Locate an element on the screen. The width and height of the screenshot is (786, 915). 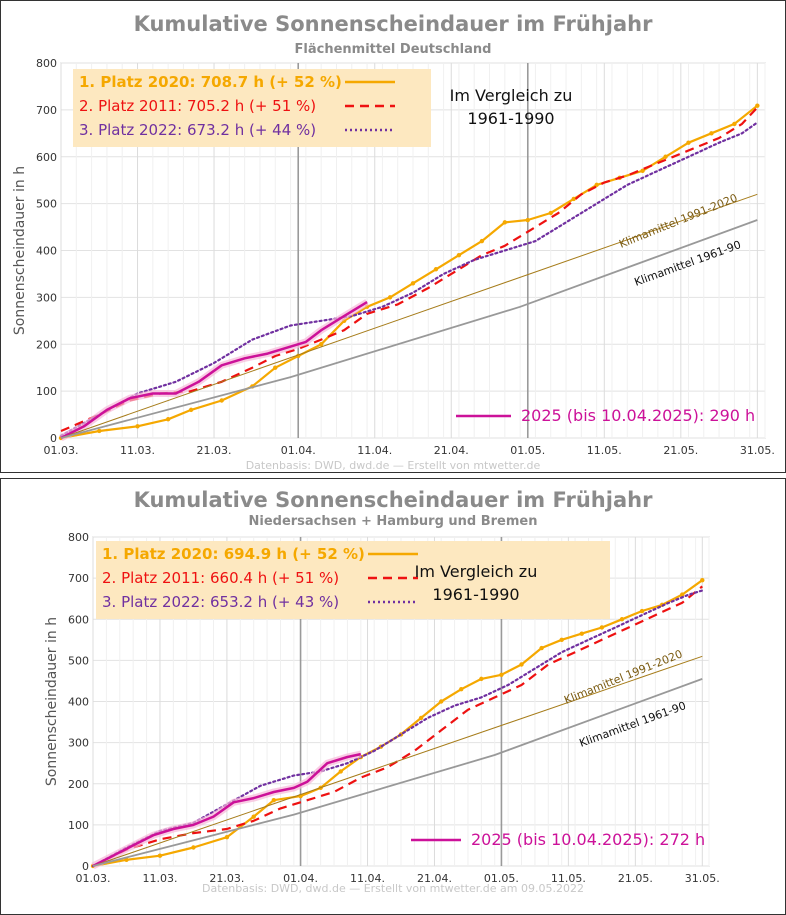
chart-subtitle: Flächenmittel Deutschland is located at coordinates (393, 49).